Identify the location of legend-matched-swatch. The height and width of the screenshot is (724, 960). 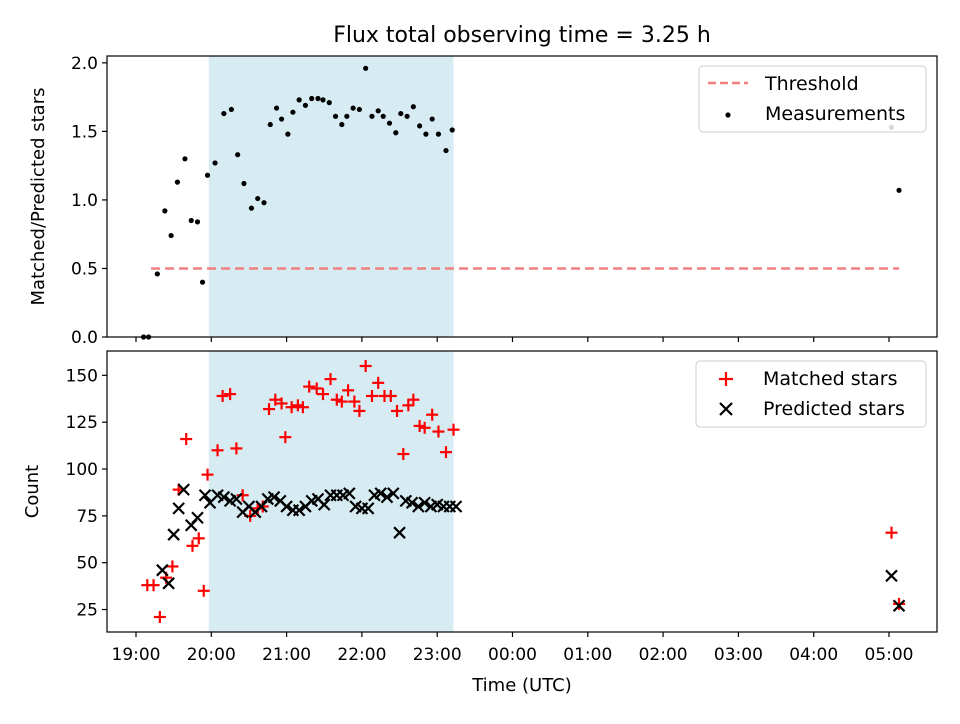
(726, 379).